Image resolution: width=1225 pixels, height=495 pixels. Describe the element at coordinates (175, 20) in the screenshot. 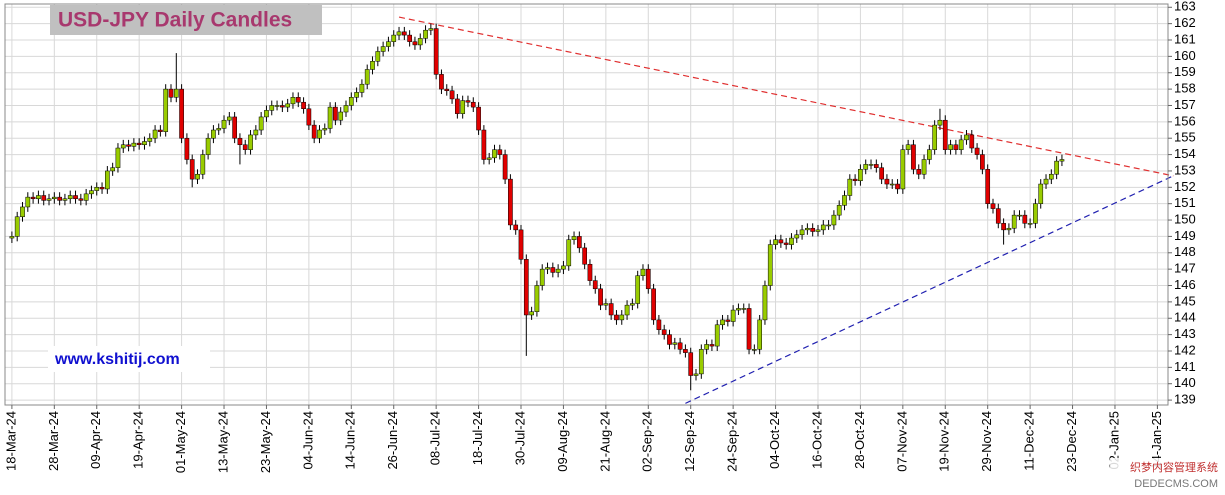

I see `chart-title: USD-JPY Daily Candles` at that location.